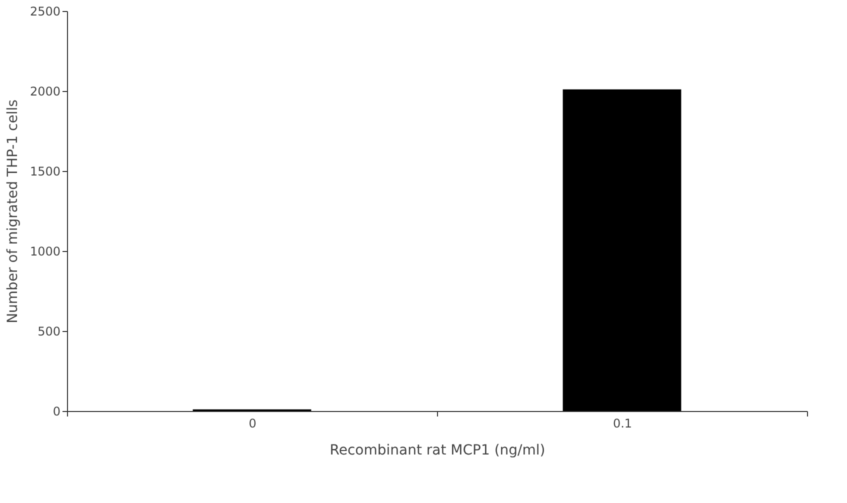 The height and width of the screenshot is (503, 847). Describe the element at coordinates (45, 11) in the screenshot. I see `y-tick-label: 2500` at that location.